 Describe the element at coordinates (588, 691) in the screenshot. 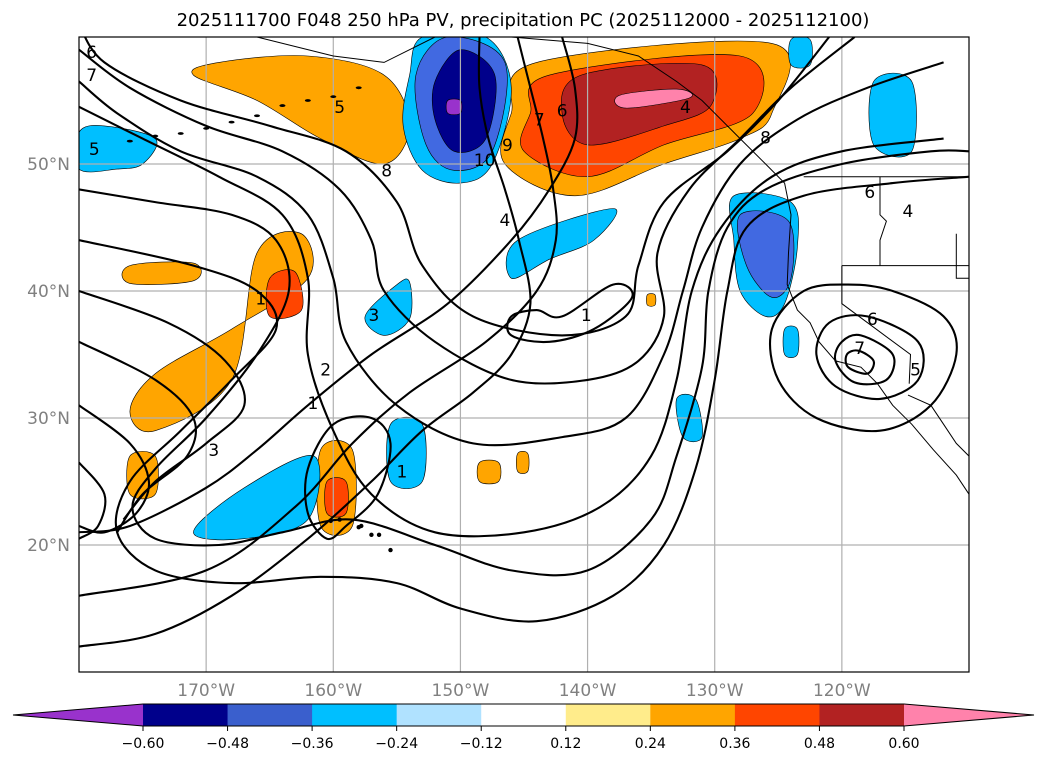

I see `lon-tick-label: 140°W` at that location.